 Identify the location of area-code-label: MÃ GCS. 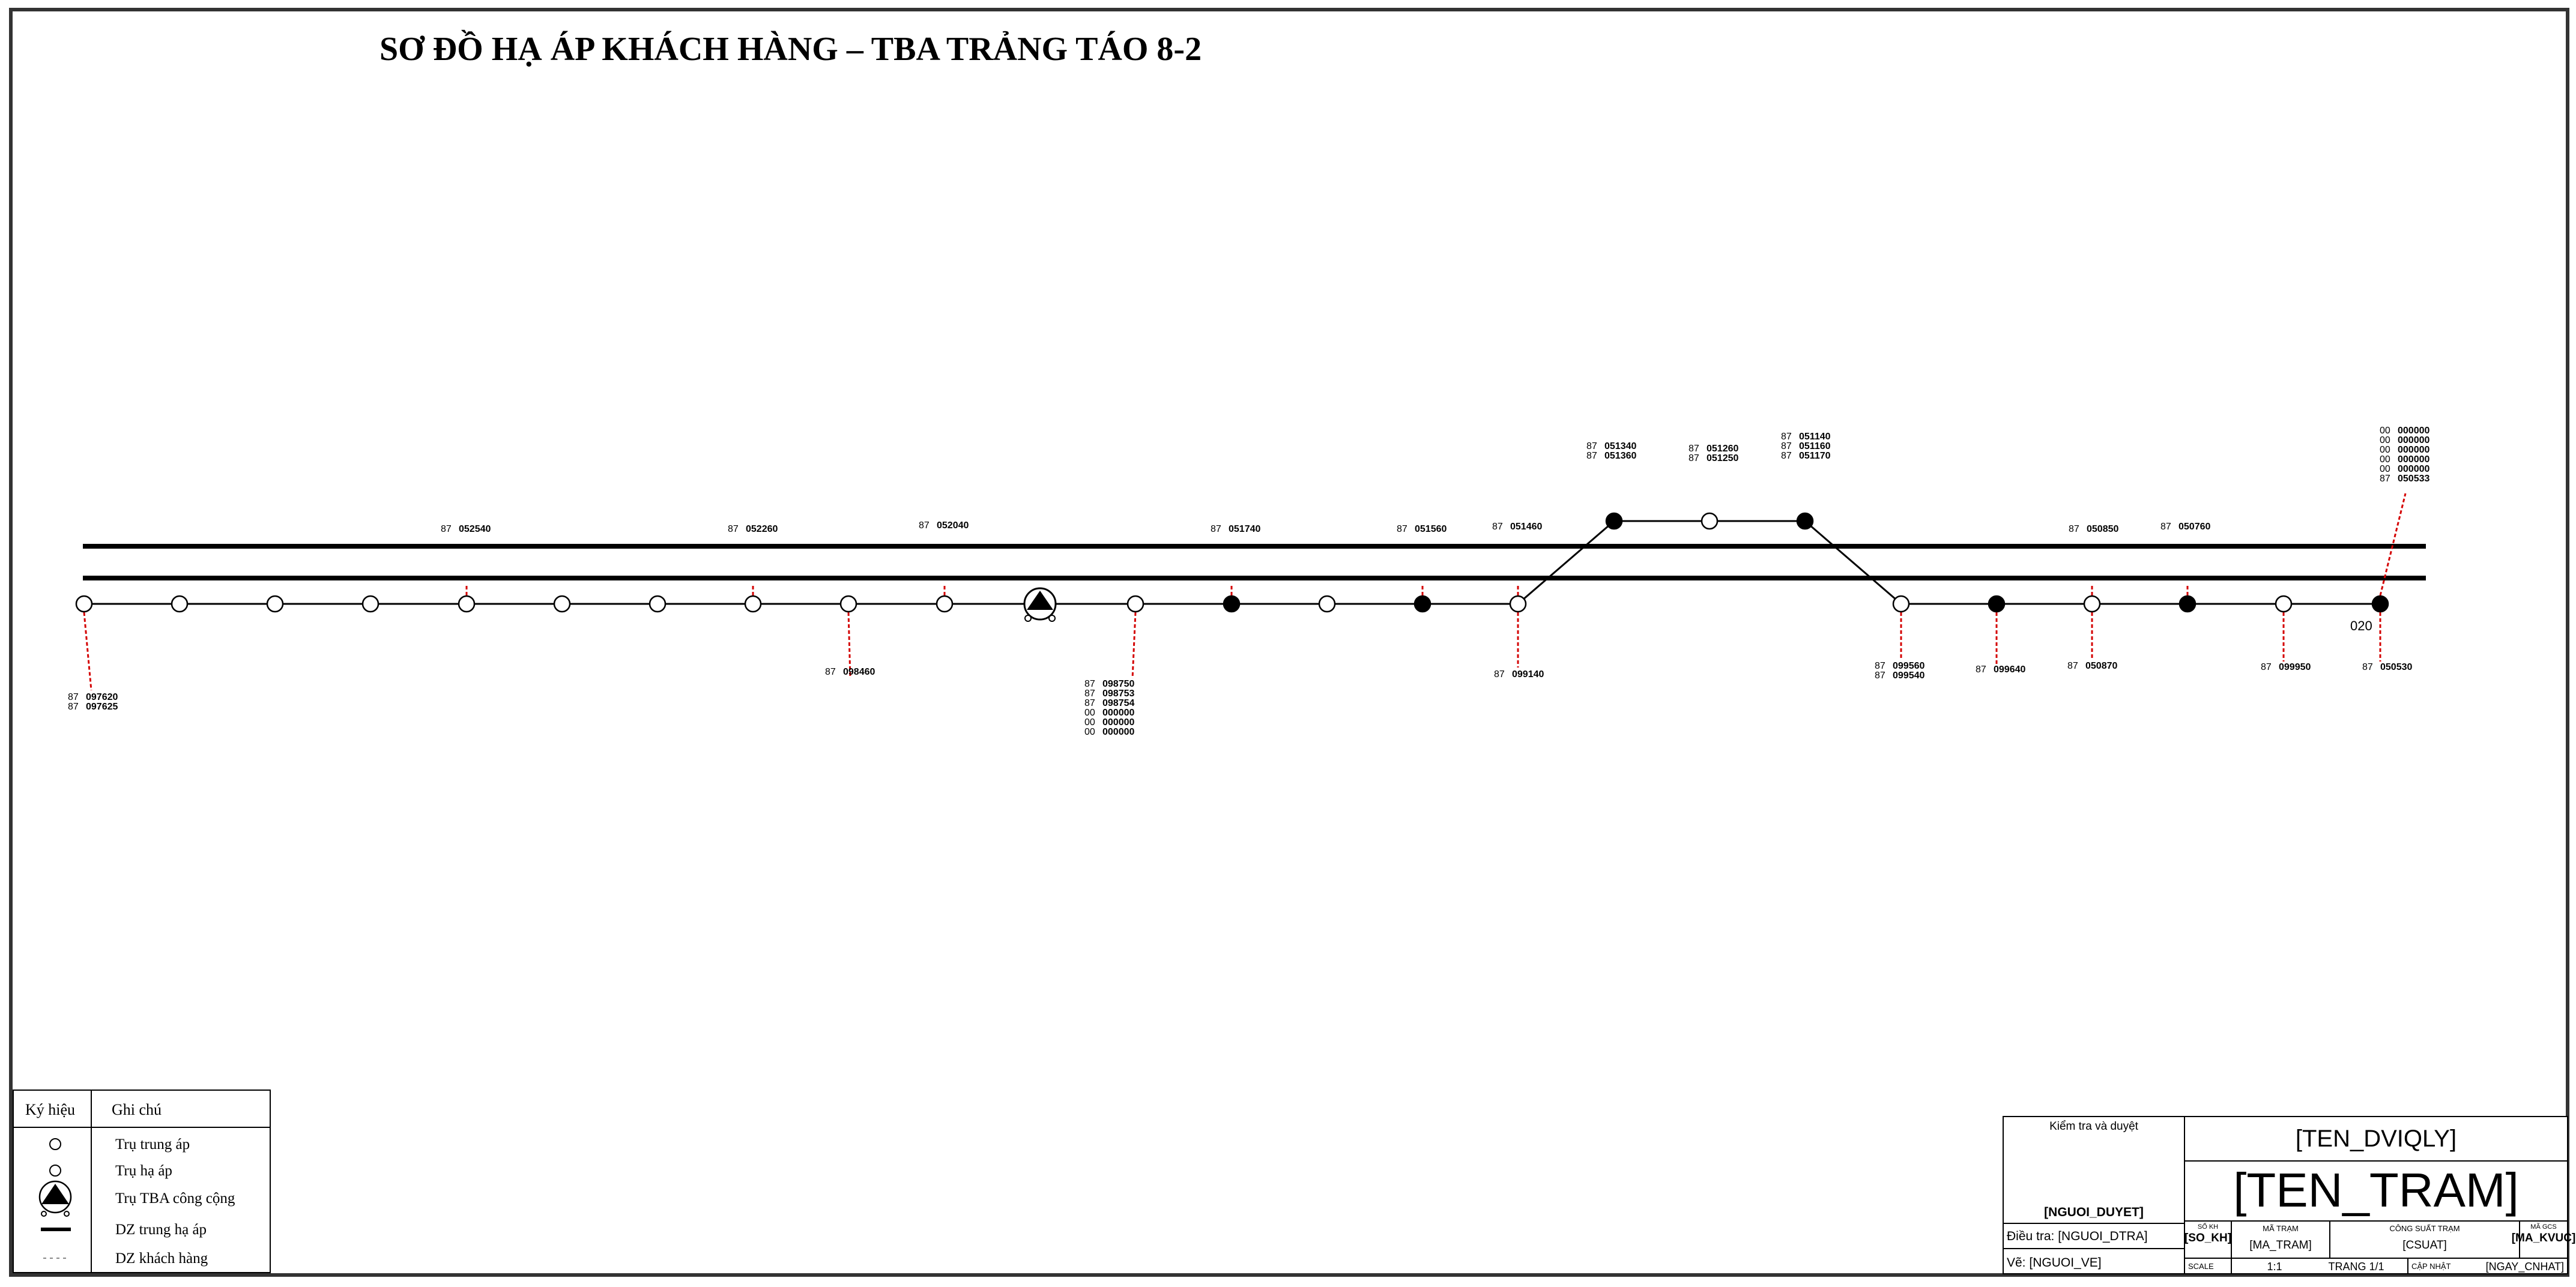
(2543, 1227).